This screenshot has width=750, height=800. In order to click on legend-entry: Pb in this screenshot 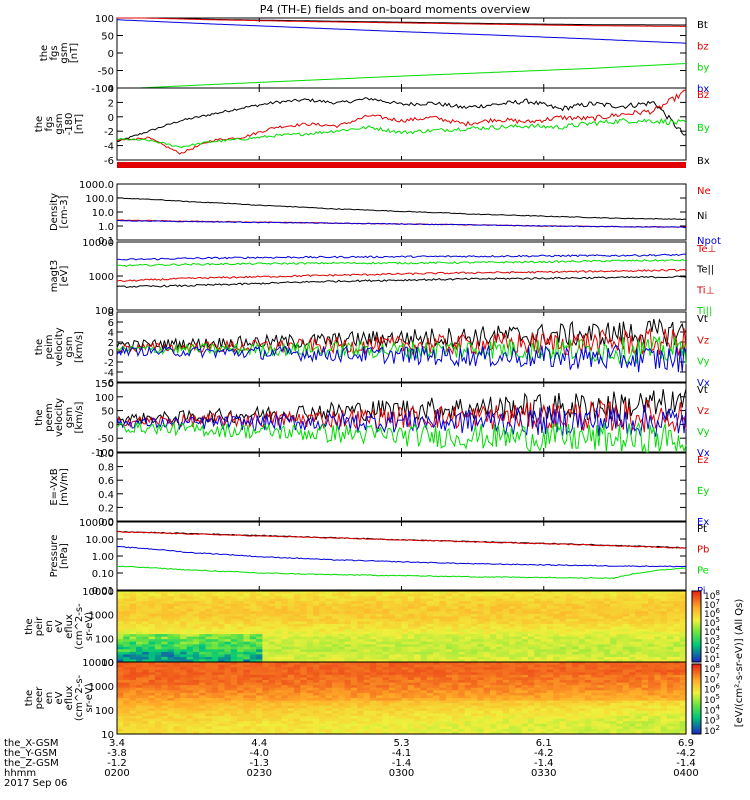, I will do `click(703, 550)`.